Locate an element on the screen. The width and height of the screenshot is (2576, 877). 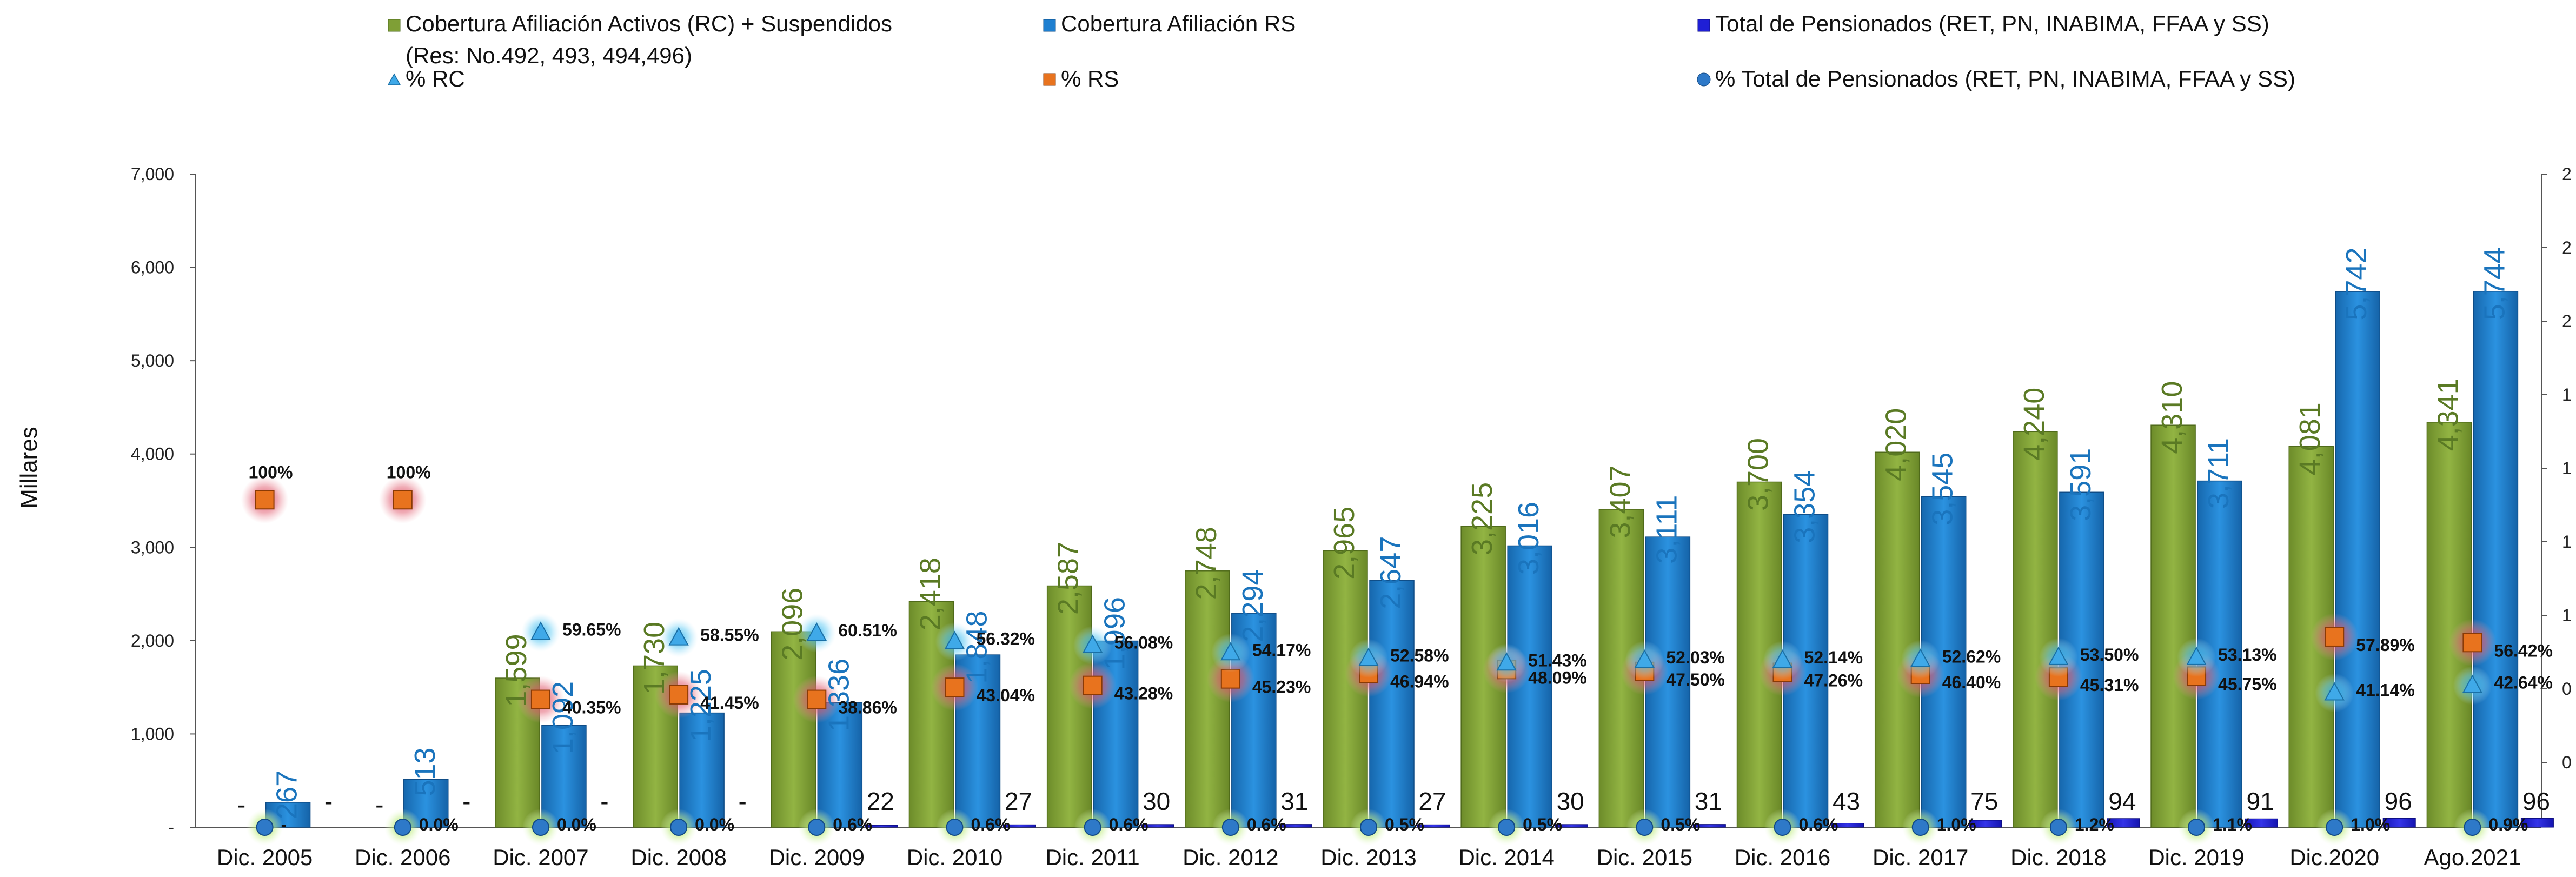
data-label-rc: 3,225 is located at coordinates (1482, 518).